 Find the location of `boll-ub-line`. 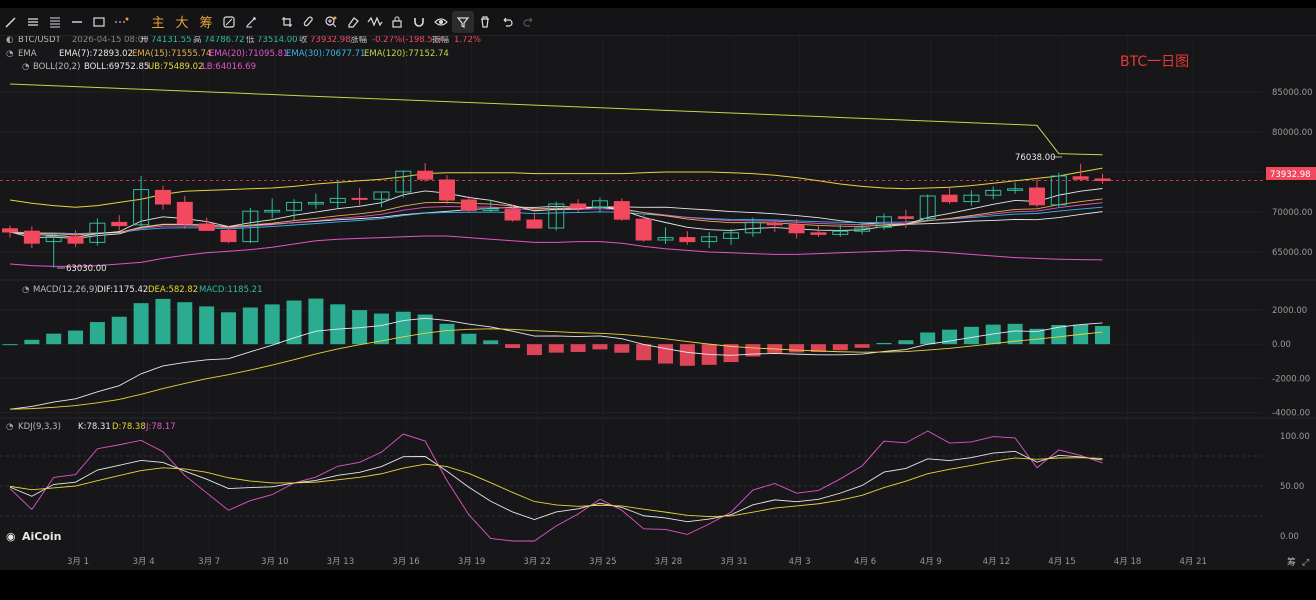

boll-ub-line is located at coordinates (556, 187).